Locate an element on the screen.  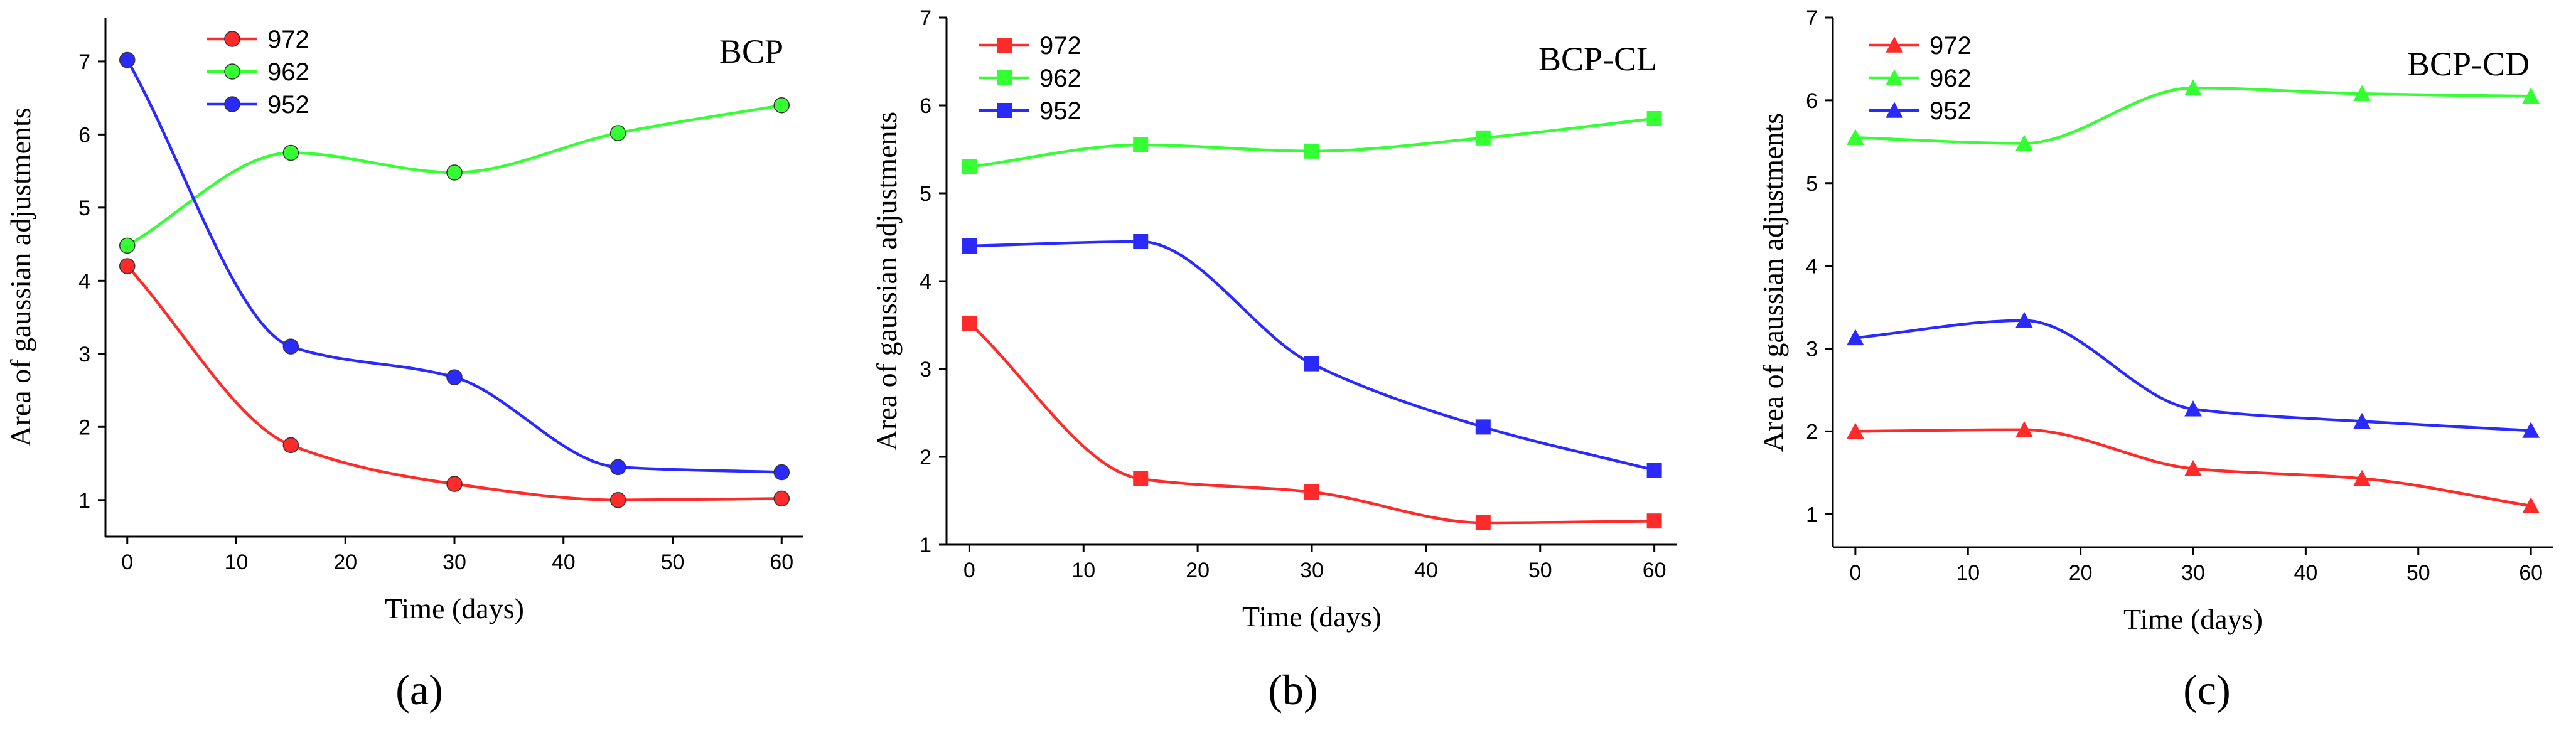
panel-caption: (c) is located at coordinates (2206, 690).